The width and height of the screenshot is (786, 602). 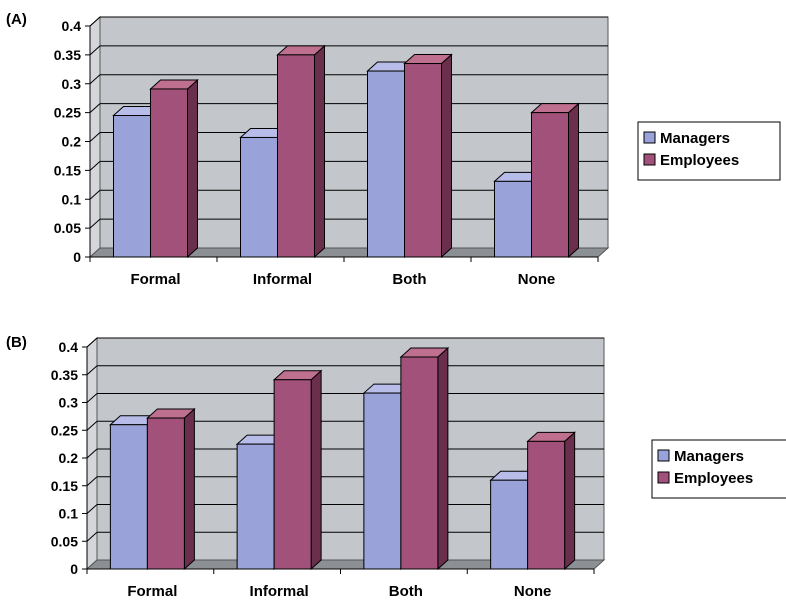 I want to click on panel-label: (B), so click(x=16, y=342).